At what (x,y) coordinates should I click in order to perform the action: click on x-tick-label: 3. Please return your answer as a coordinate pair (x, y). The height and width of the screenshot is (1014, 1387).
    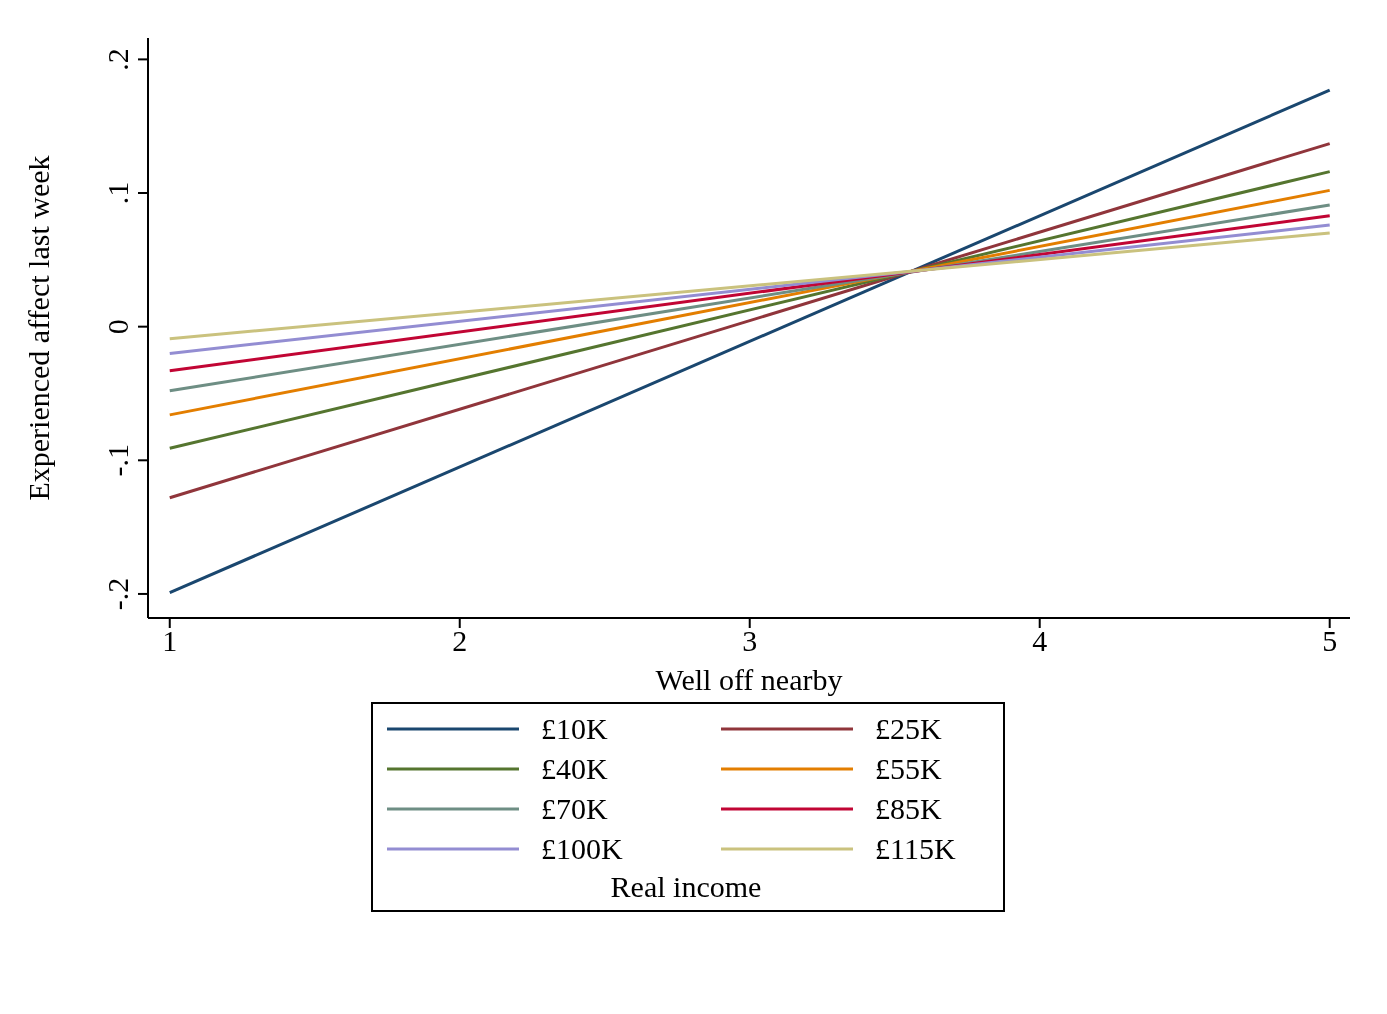
    Looking at the image, I should click on (750, 641).